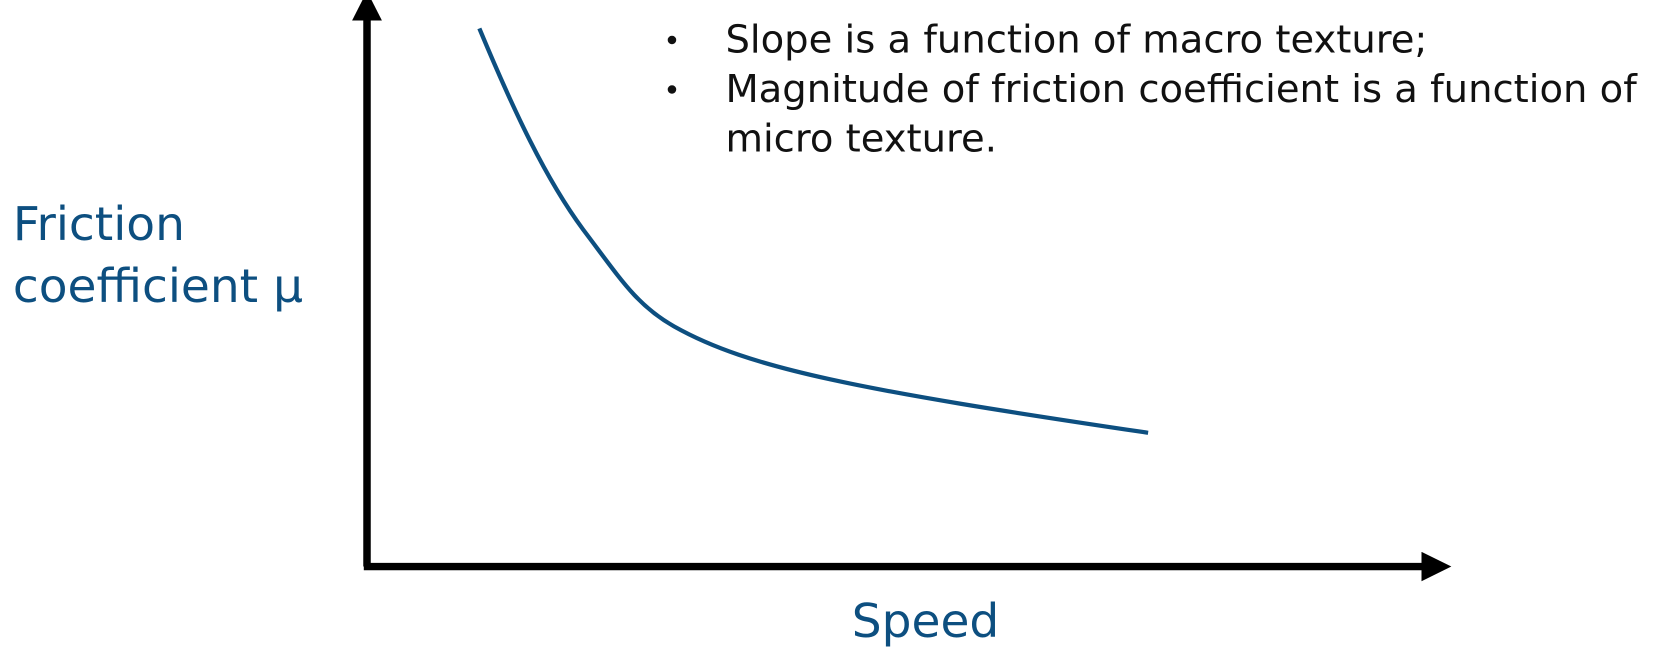  Describe the element at coordinates (926, 622) in the screenshot. I see `x-axis-label: Speed` at that location.